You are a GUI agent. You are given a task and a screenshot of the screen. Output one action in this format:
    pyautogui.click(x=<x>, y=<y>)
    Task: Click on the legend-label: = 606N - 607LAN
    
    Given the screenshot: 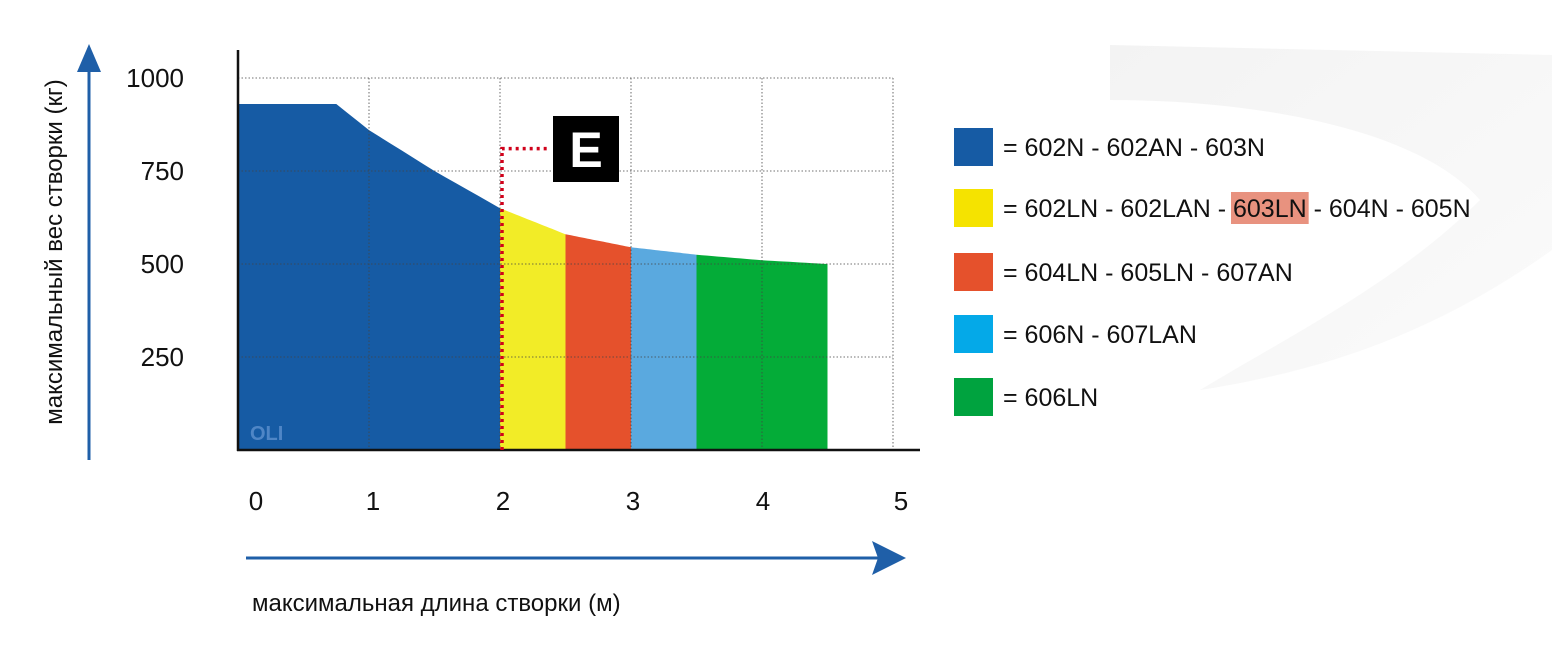 What is the action you would take?
    pyautogui.click(x=1100, y=335)
    